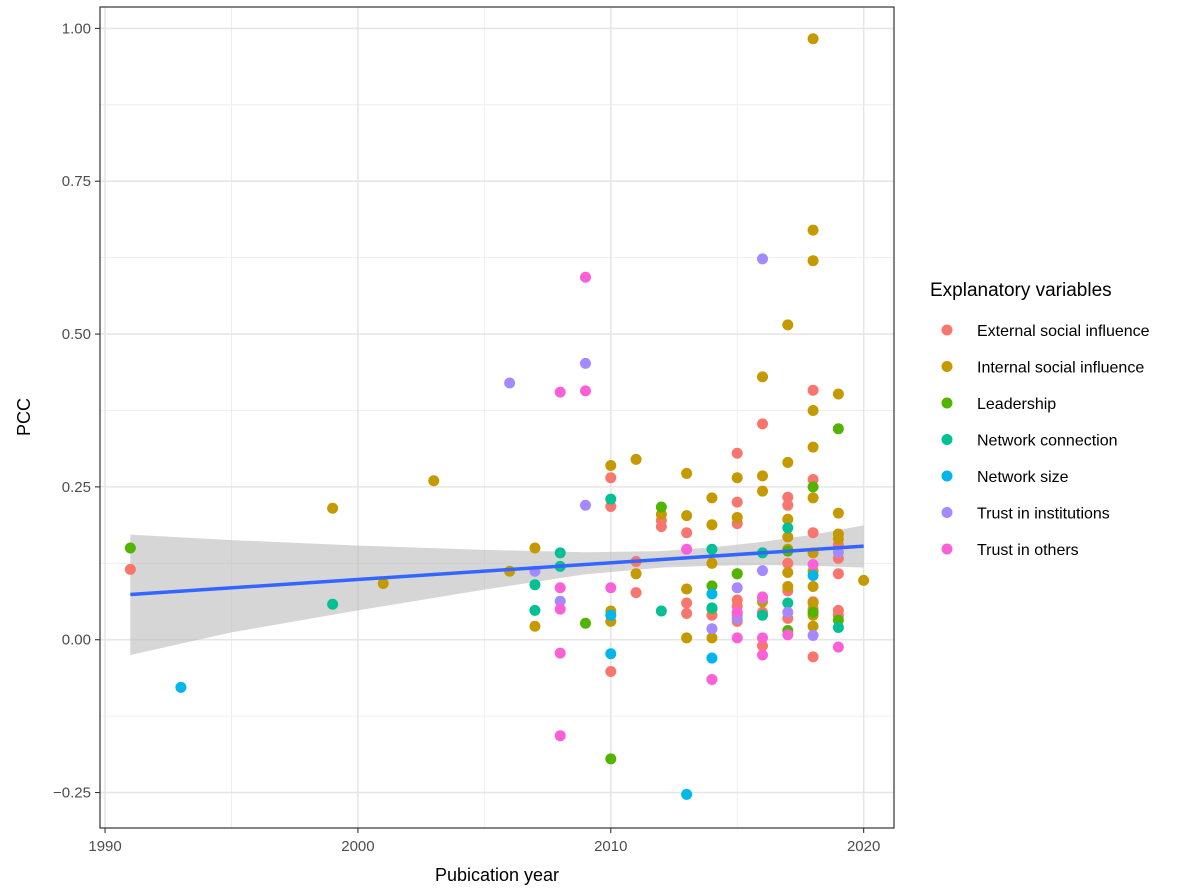 The width and height of the screenshot is (1189, 893). What do you see at coordinates (76, 181) in the screenshot?
I see `y-tick-label: 0.75` at bounding box center [76, 181].